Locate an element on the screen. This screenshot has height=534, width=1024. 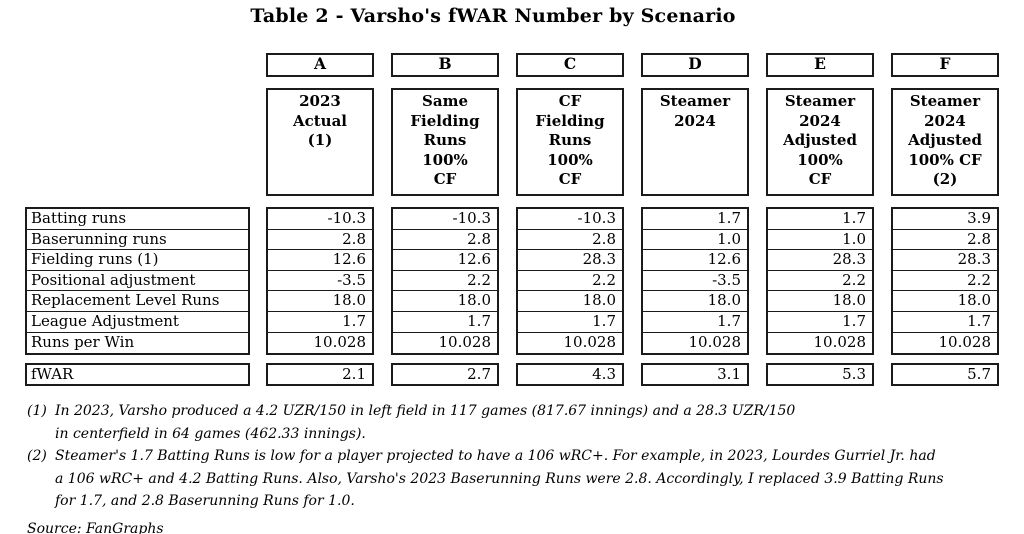
row-label: League Adjustment is located at coordinates (137, 322).